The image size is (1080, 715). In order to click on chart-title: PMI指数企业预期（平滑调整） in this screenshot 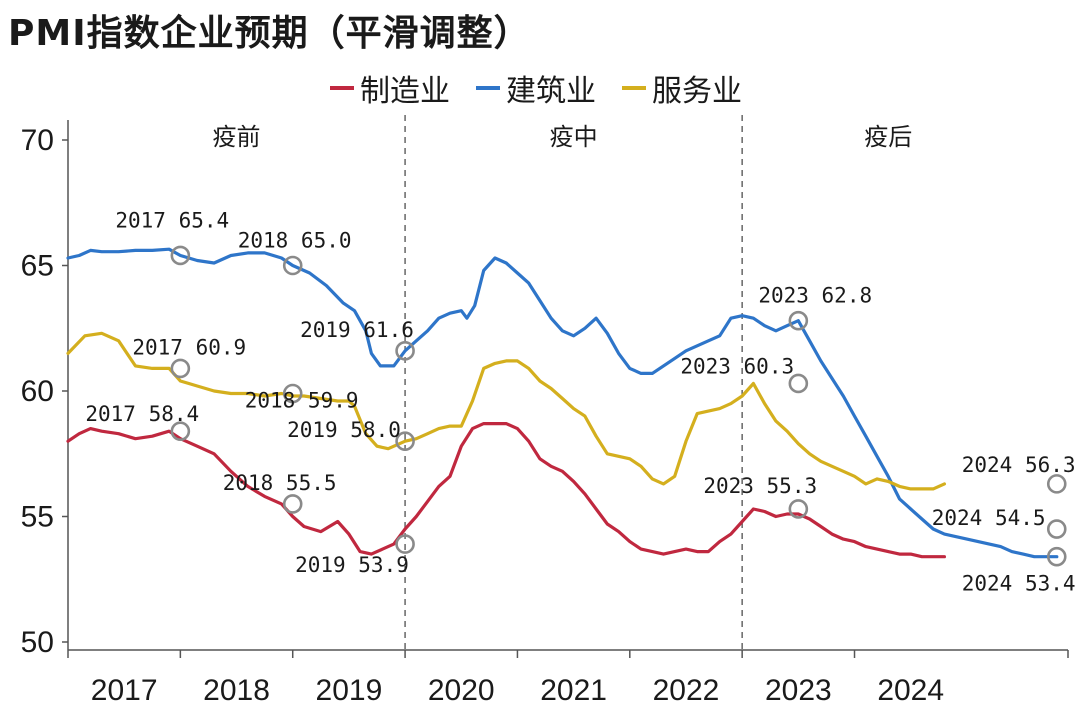, I will do `click(269, 33)`.